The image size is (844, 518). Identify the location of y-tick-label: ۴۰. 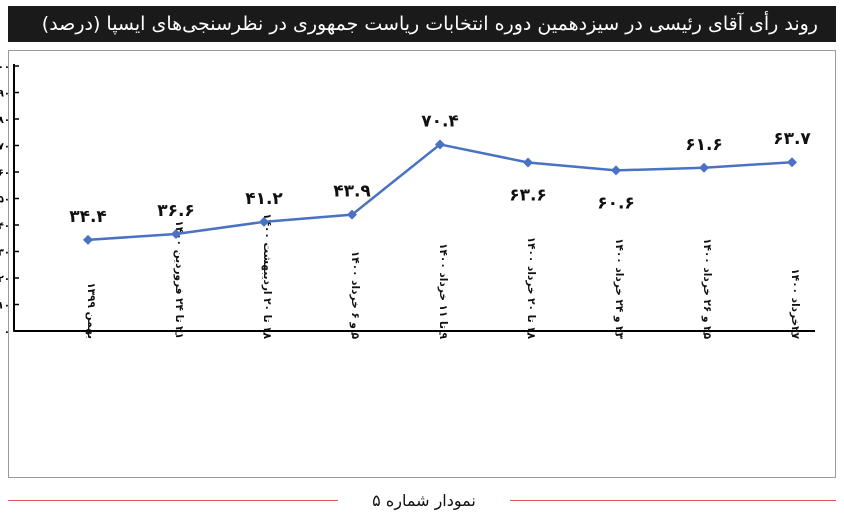
(5, 226).